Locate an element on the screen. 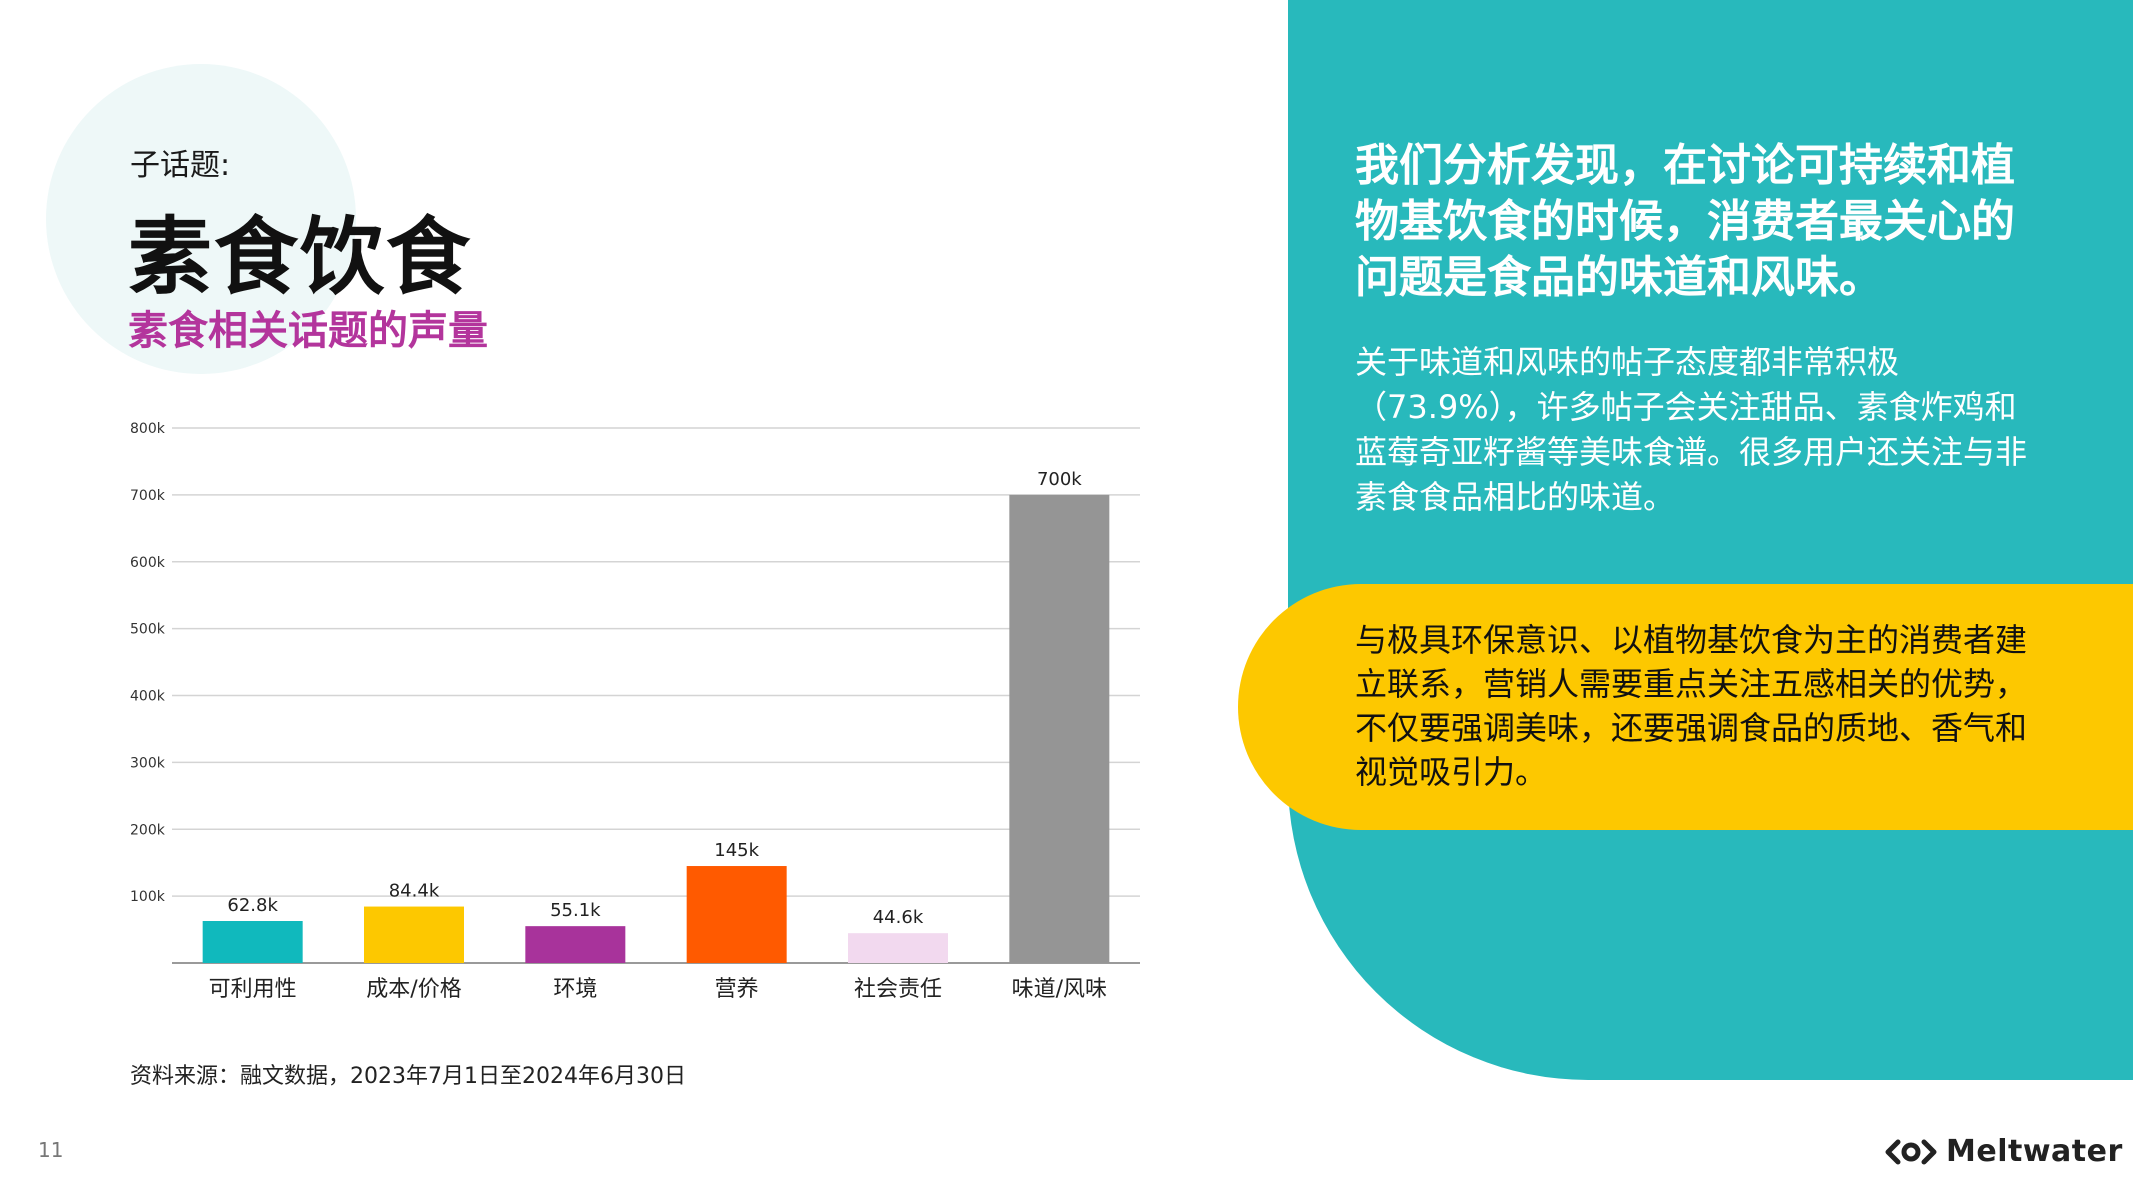  y-tick-label: 600k is located at coordinates (148, 563).